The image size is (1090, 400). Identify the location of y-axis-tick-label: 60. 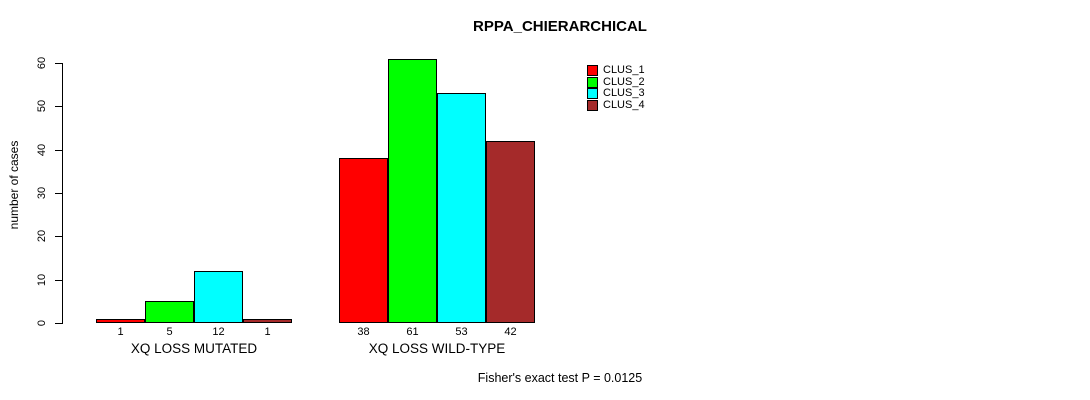
(42, 63).